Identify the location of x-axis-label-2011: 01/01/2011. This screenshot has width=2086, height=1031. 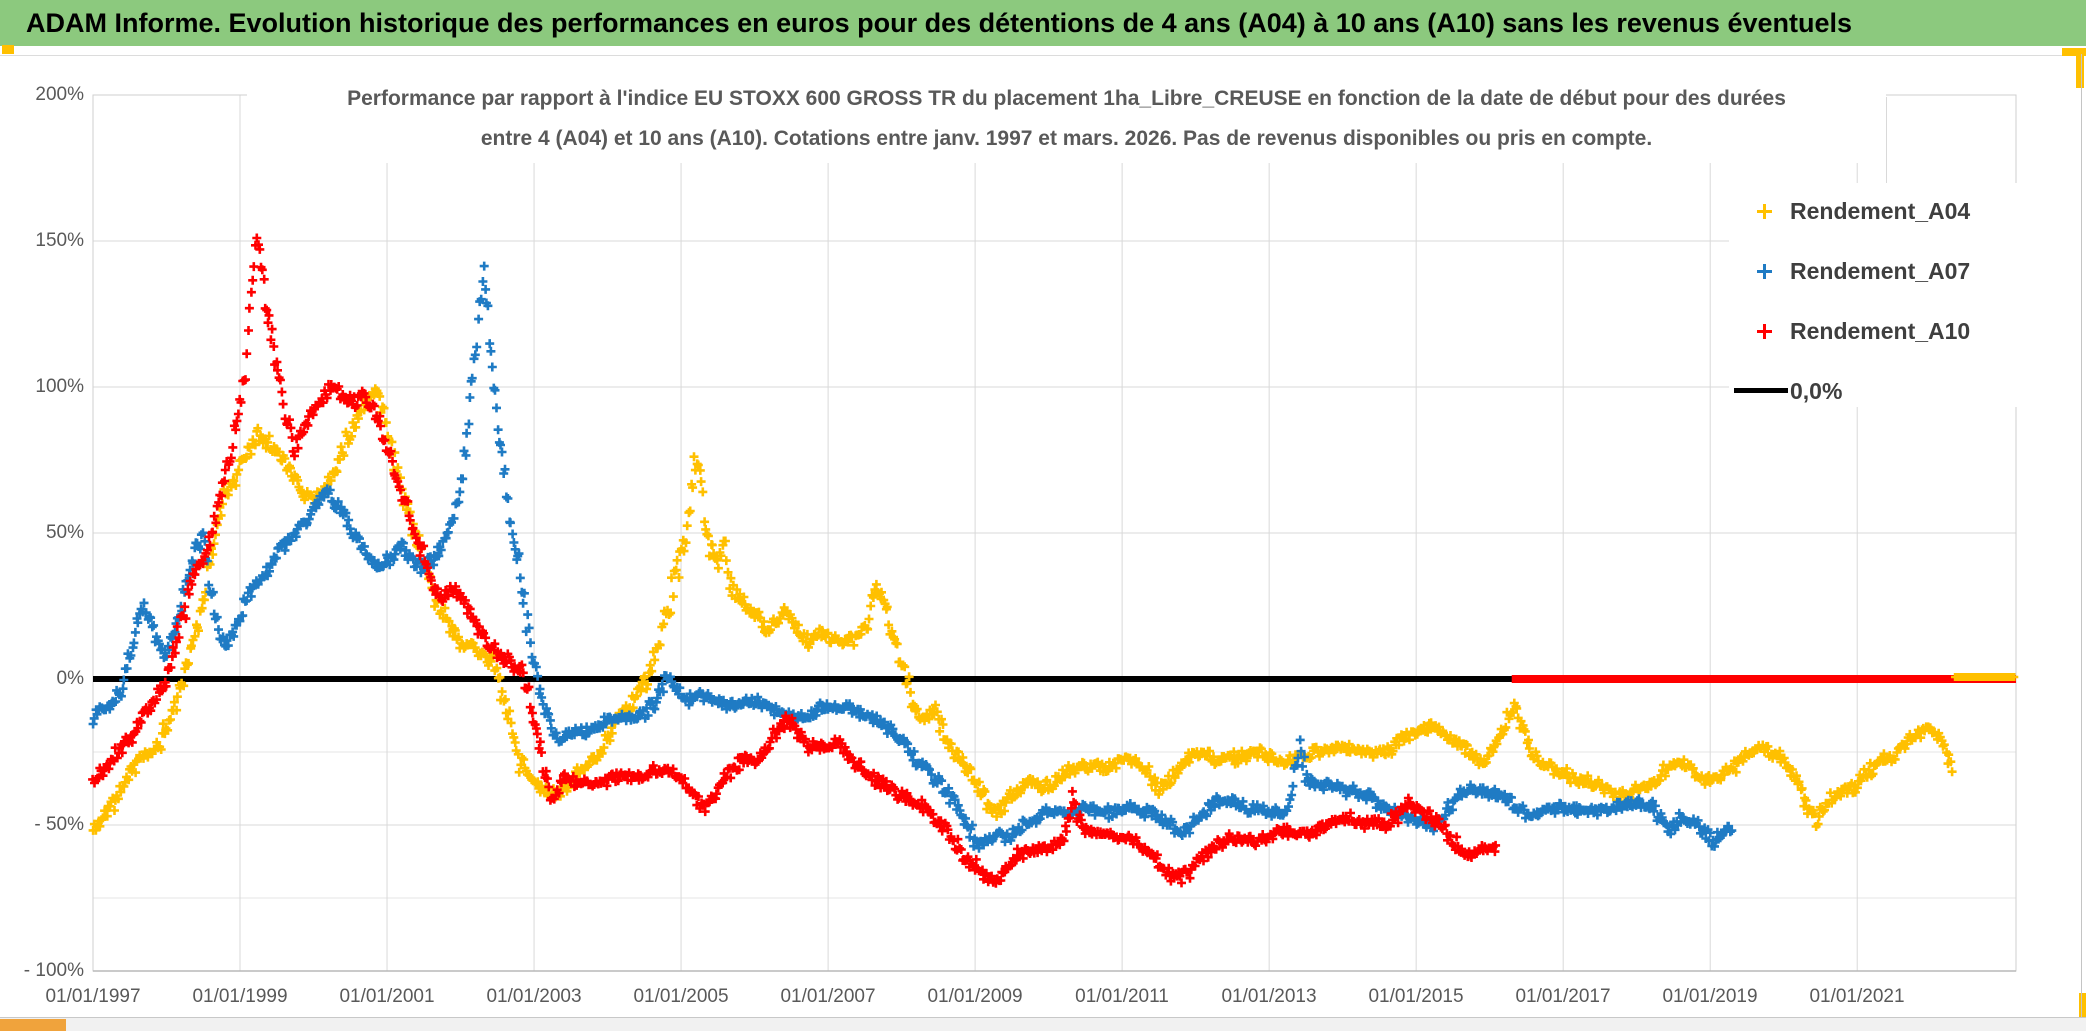
(1122, 996).